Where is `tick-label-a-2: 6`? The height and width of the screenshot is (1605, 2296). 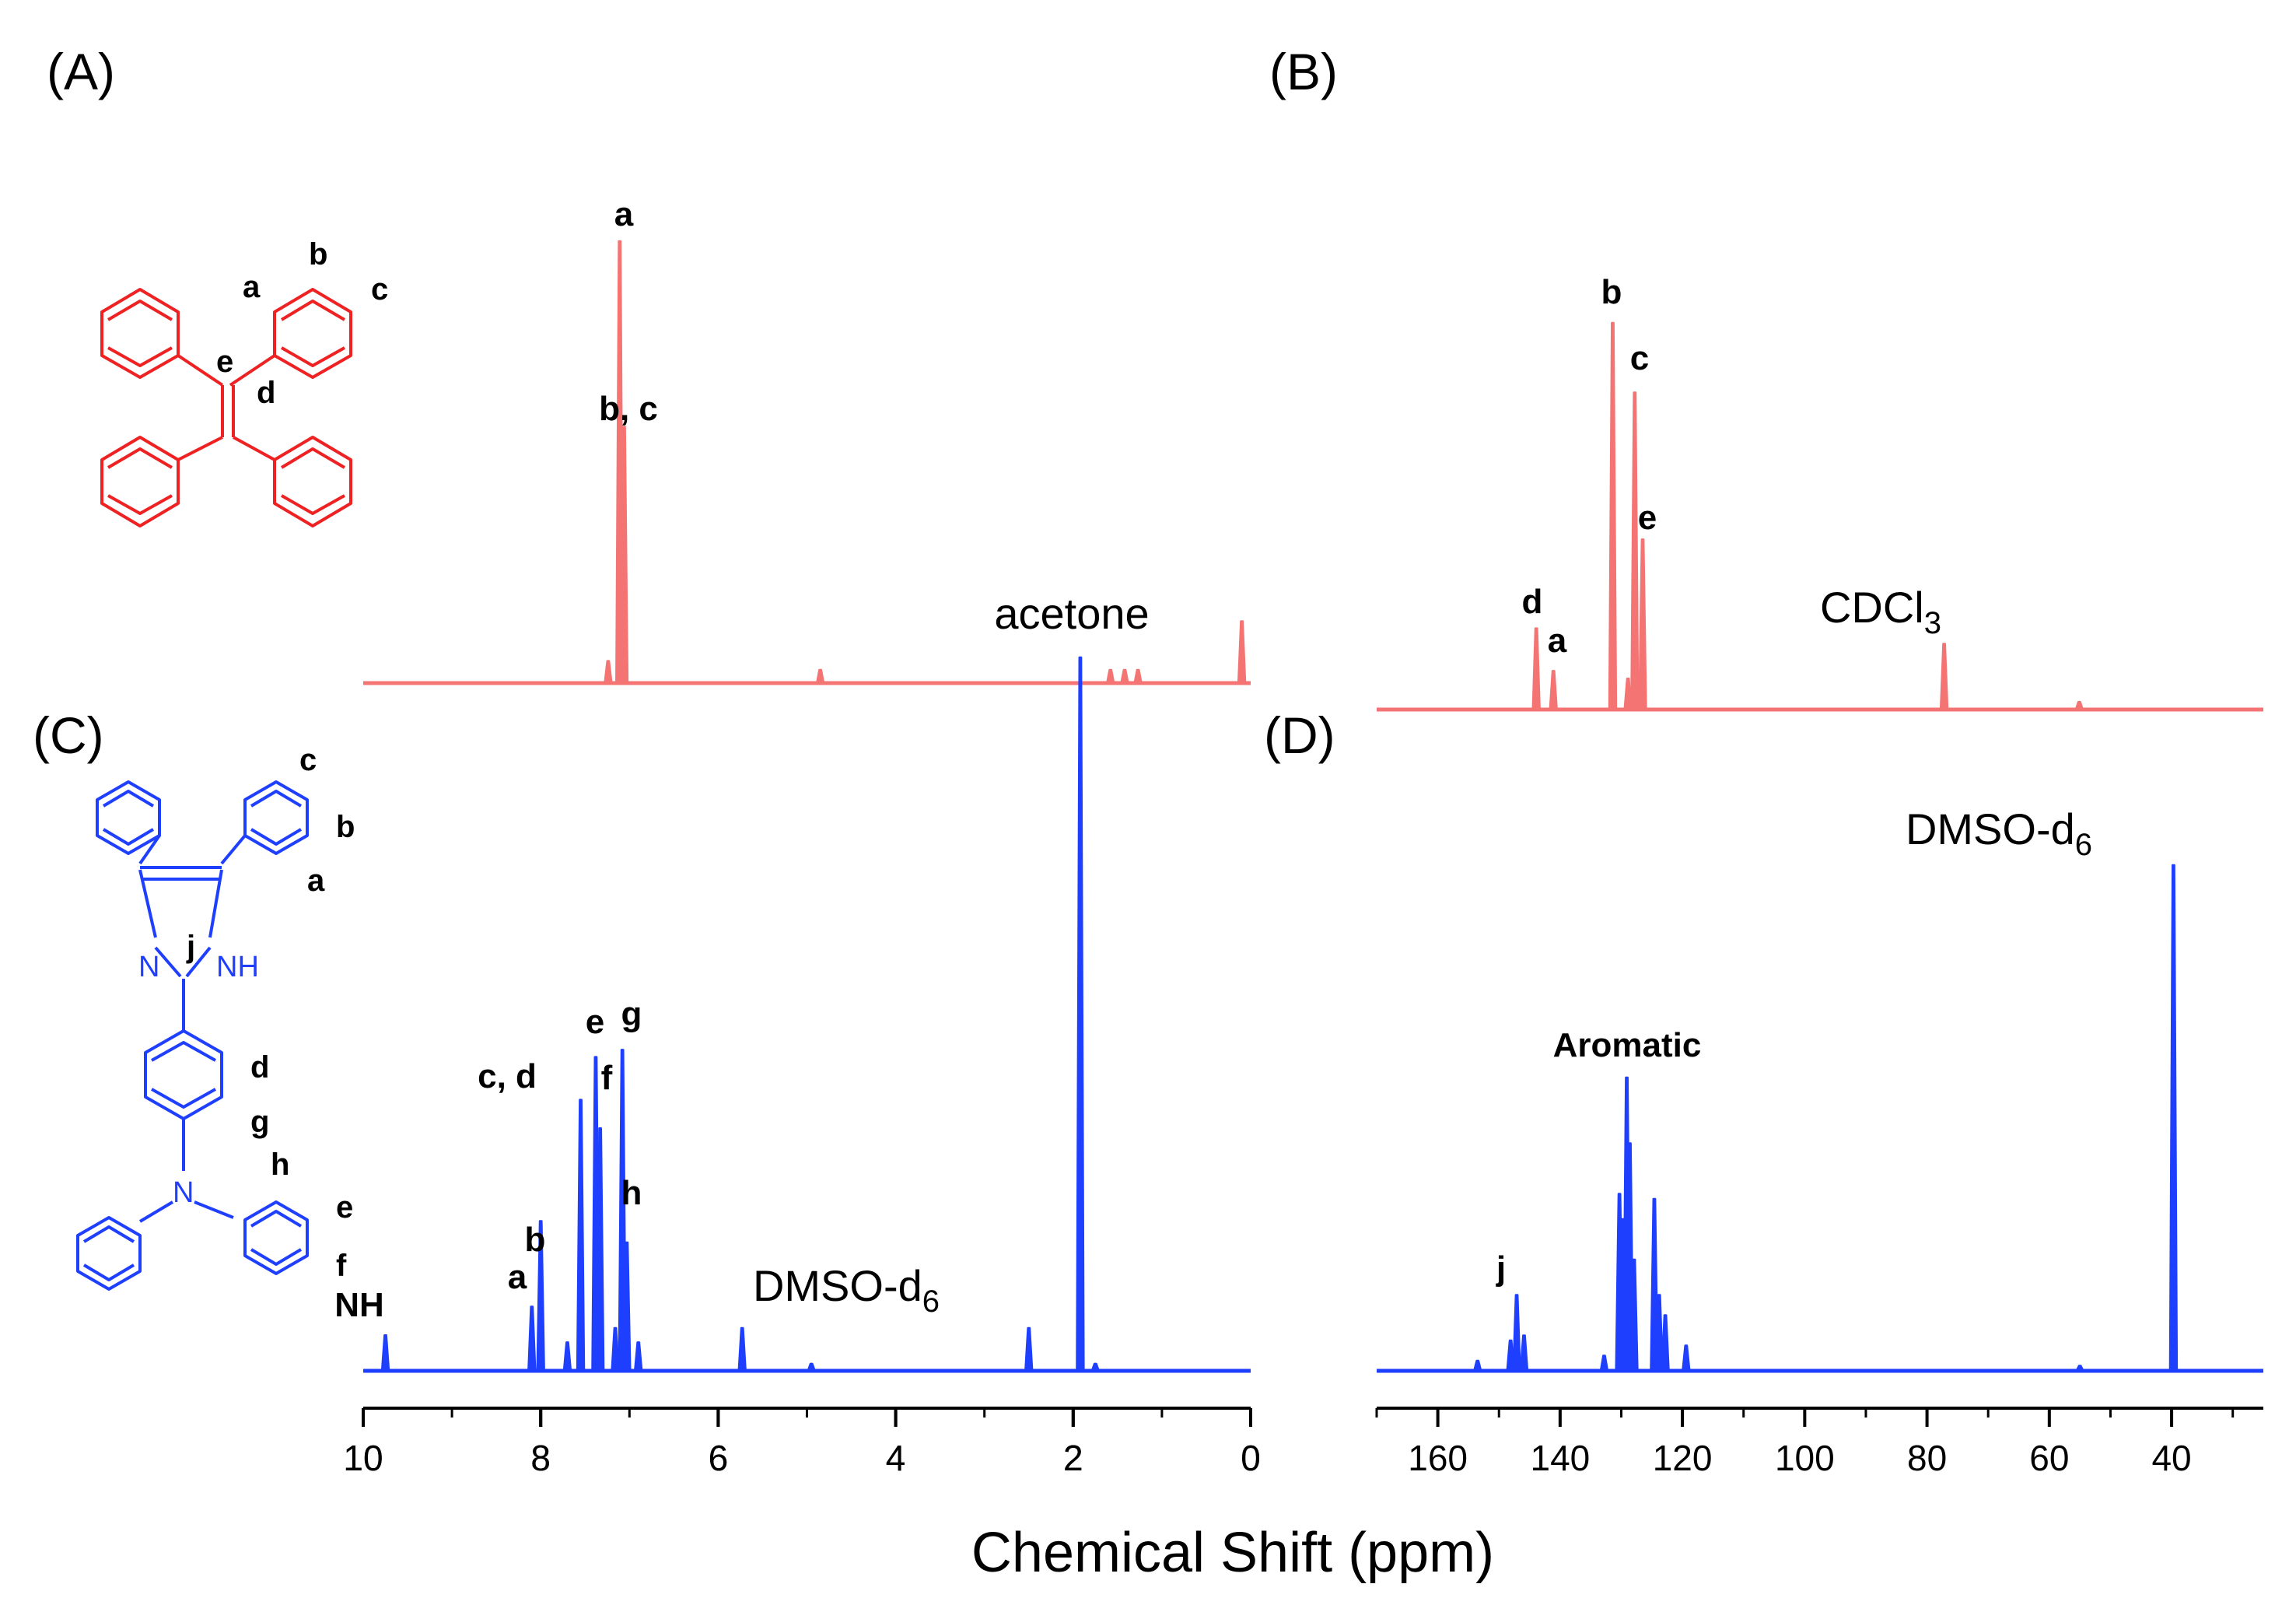 tick-label-a-2: 6 is located at coordinates (719, 1458).